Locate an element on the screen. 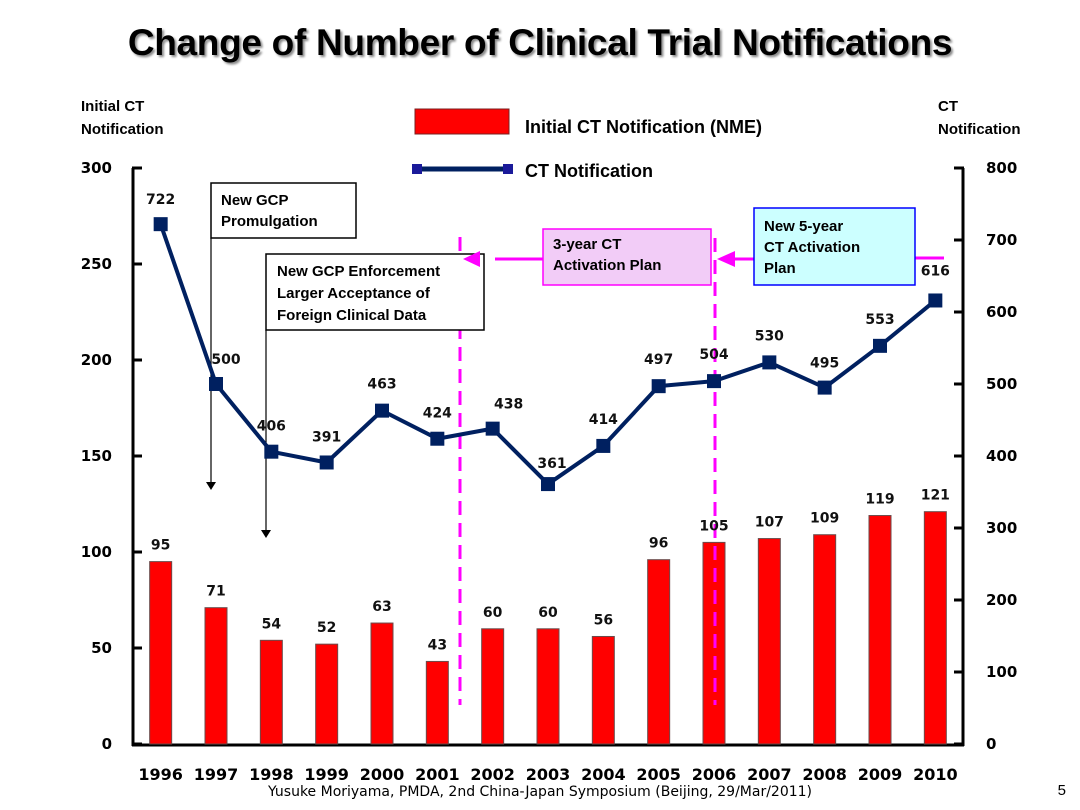 Image resolution: width=1080 pixels, height=810 pixels. bar-data-label: 107 is located at coordinates (769, 523).